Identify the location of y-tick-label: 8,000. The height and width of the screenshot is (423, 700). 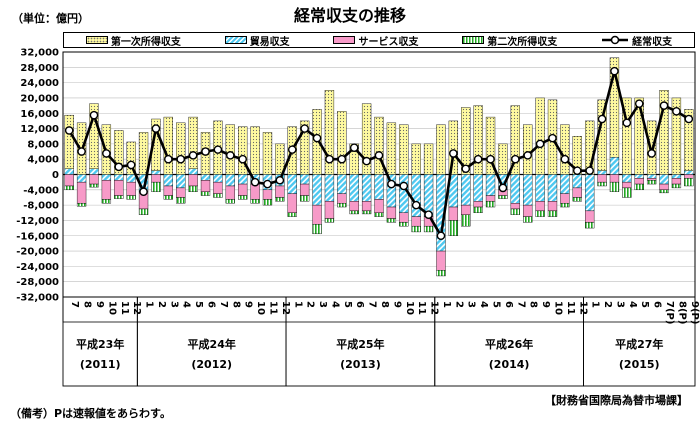
(43, 144).